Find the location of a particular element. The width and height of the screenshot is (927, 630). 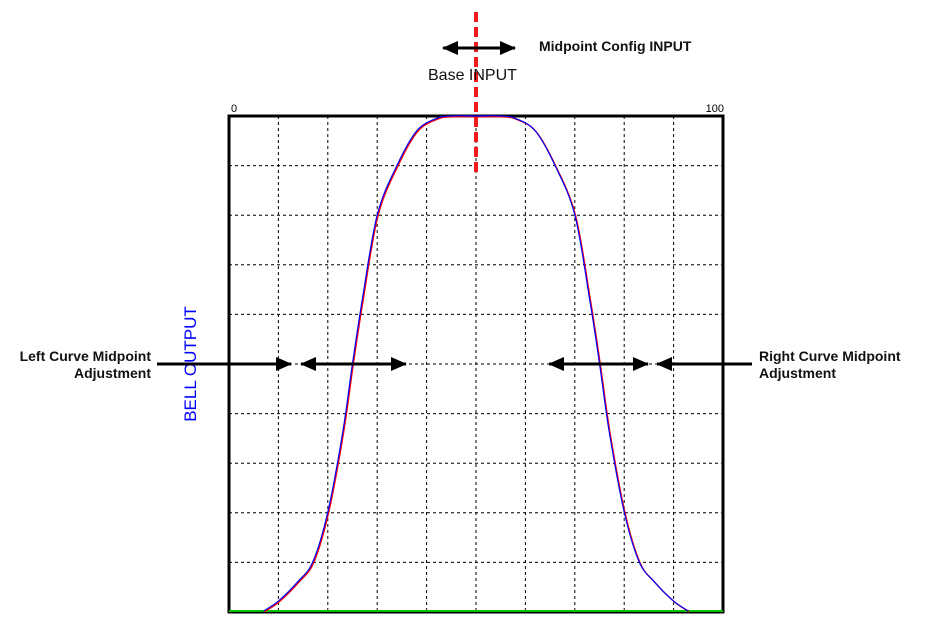

left-adjust-label-line2: Adjustment is located at coordinates (112, 373).